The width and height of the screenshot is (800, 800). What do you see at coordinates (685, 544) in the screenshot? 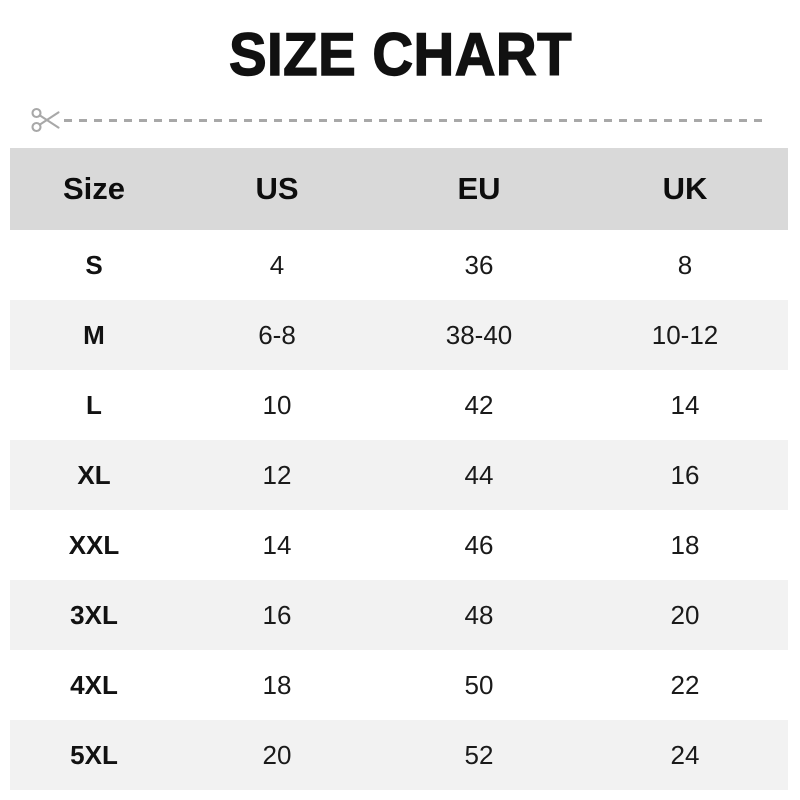
I see `cell-uk: 18` at bounding box center [685, 544].